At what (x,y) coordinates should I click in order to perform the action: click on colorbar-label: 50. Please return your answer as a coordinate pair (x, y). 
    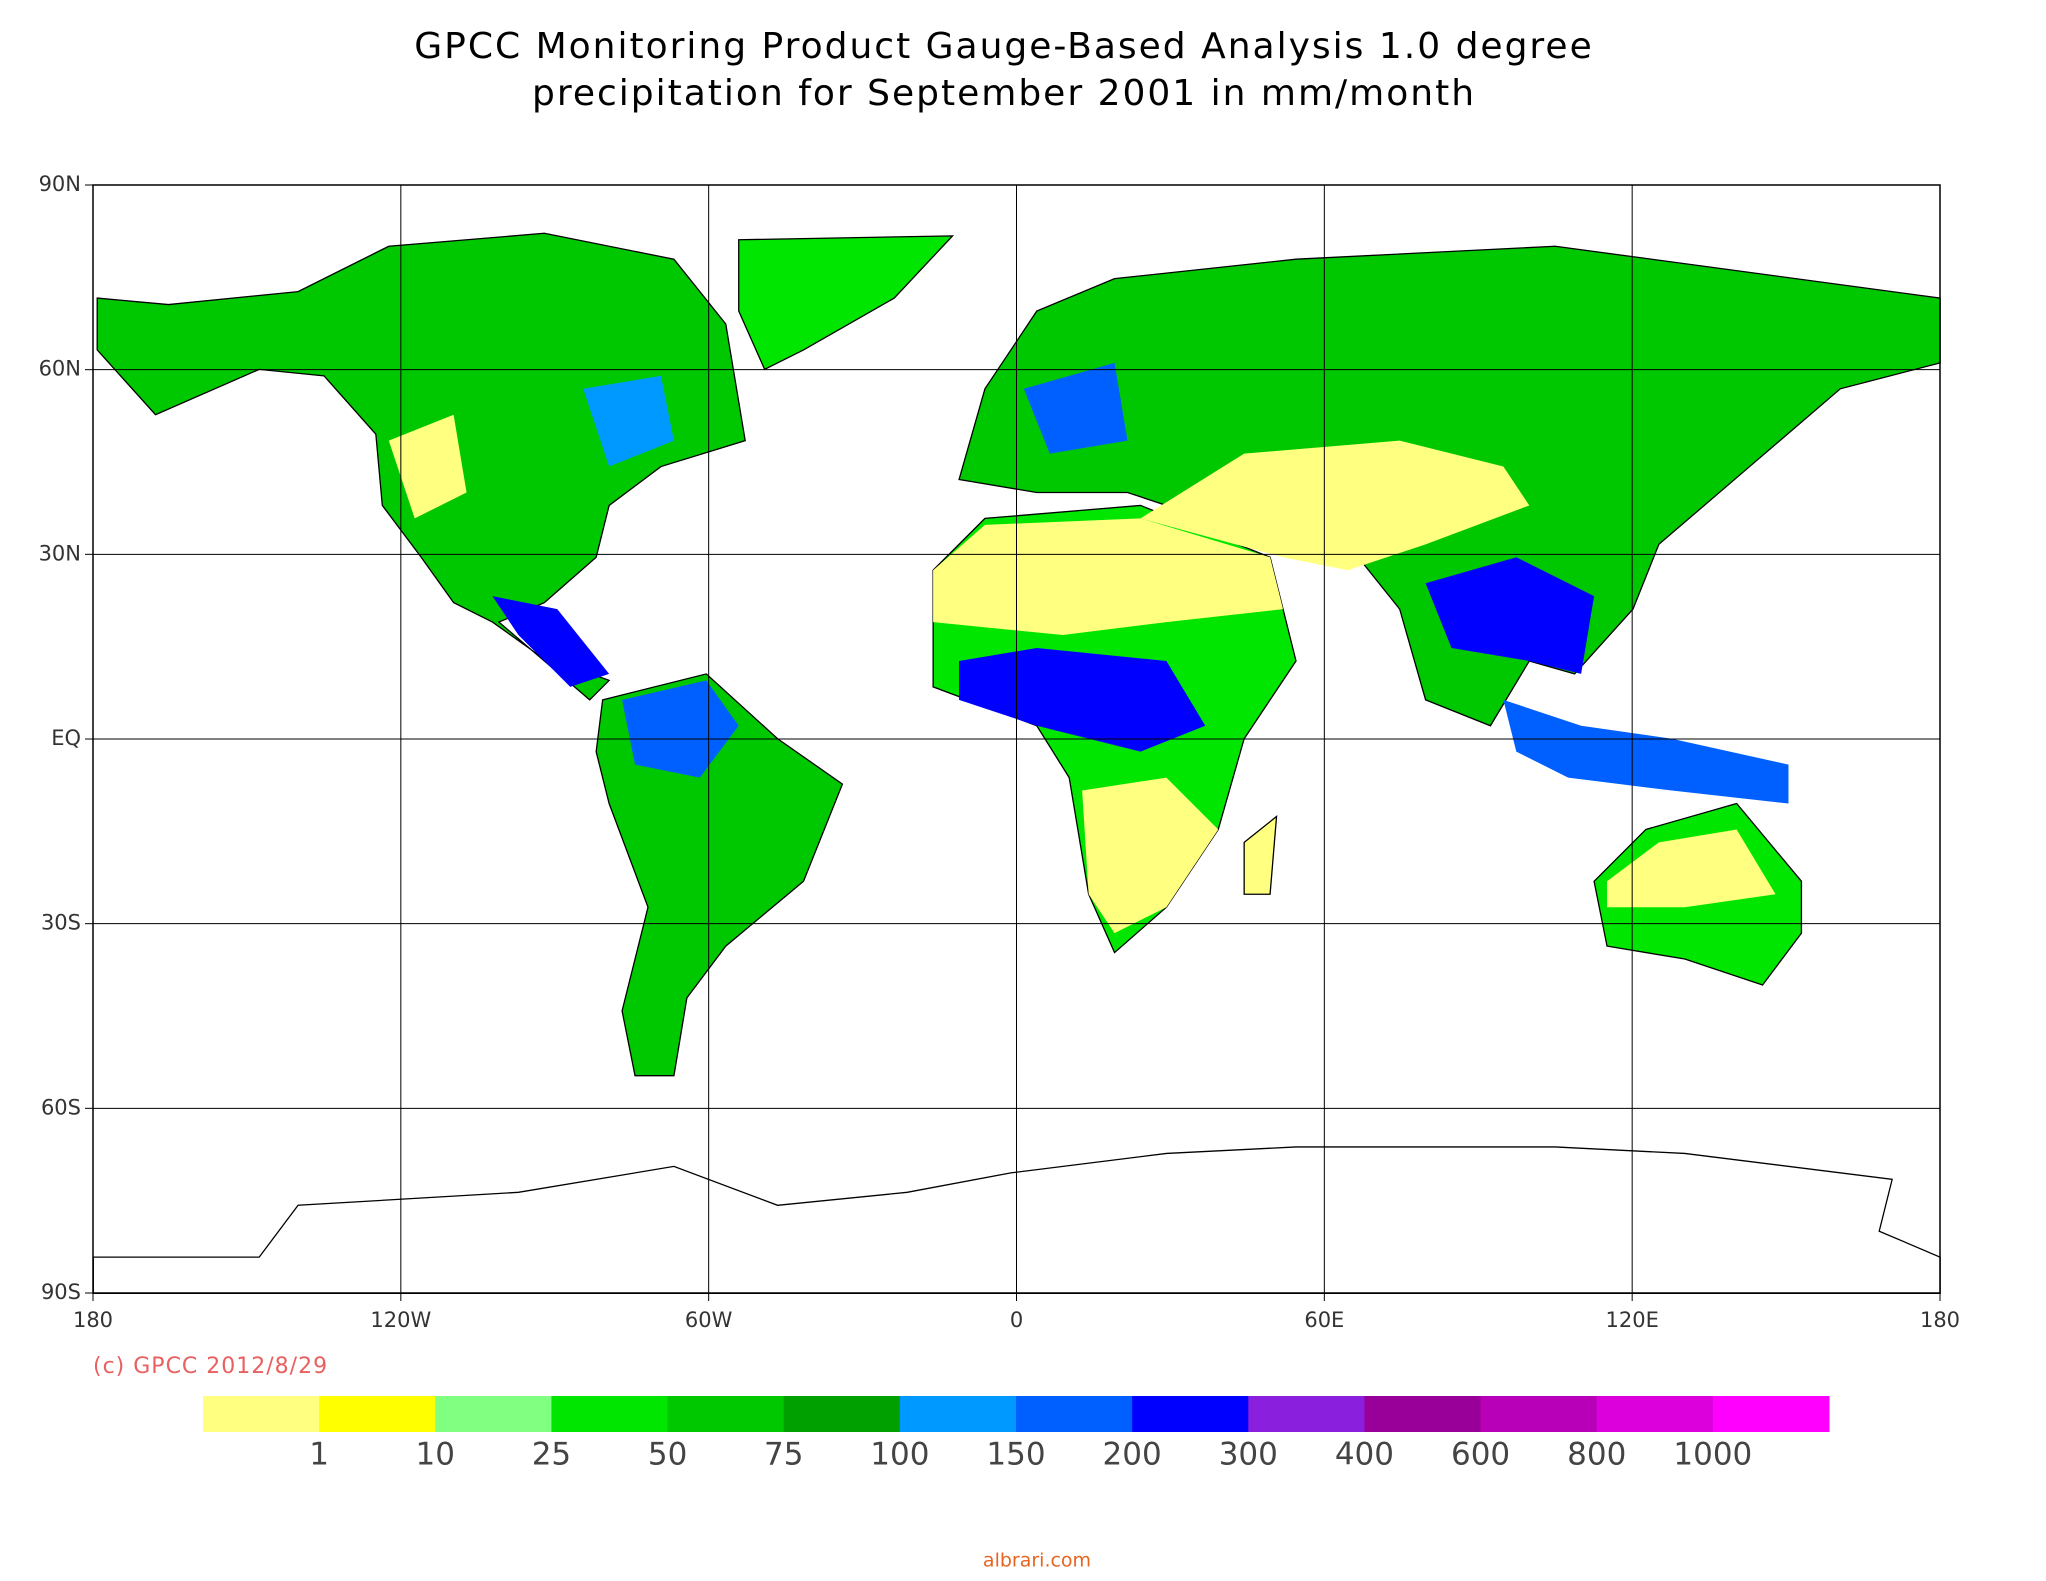
    Looking at the image, I should click on (667, 1455).